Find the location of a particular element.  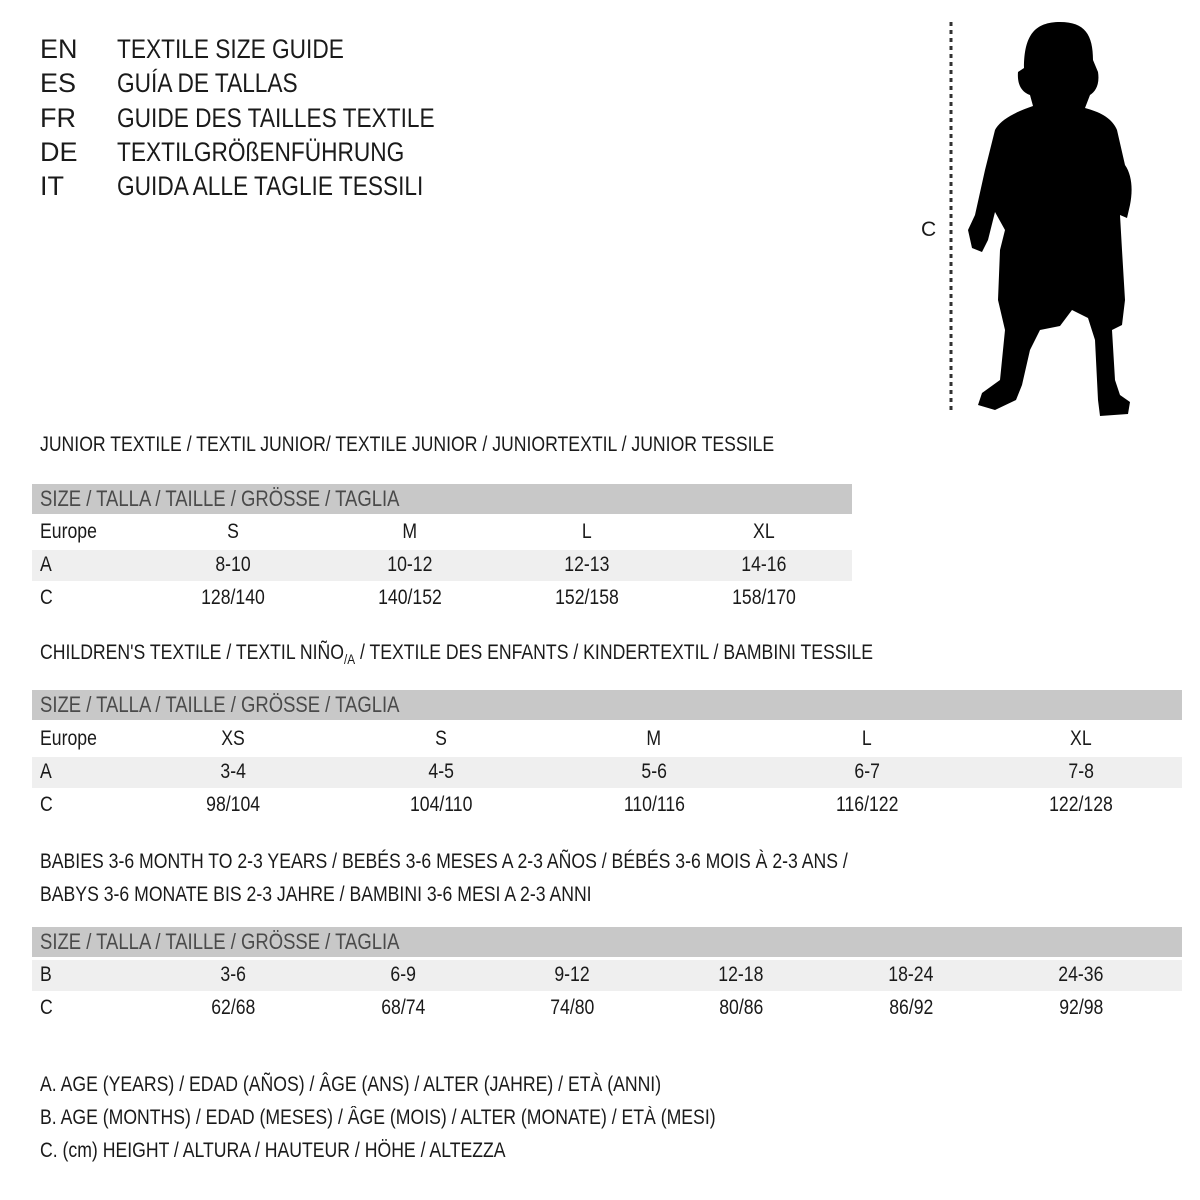

table-cell: 6-9 is located at coordinates (403, 974).